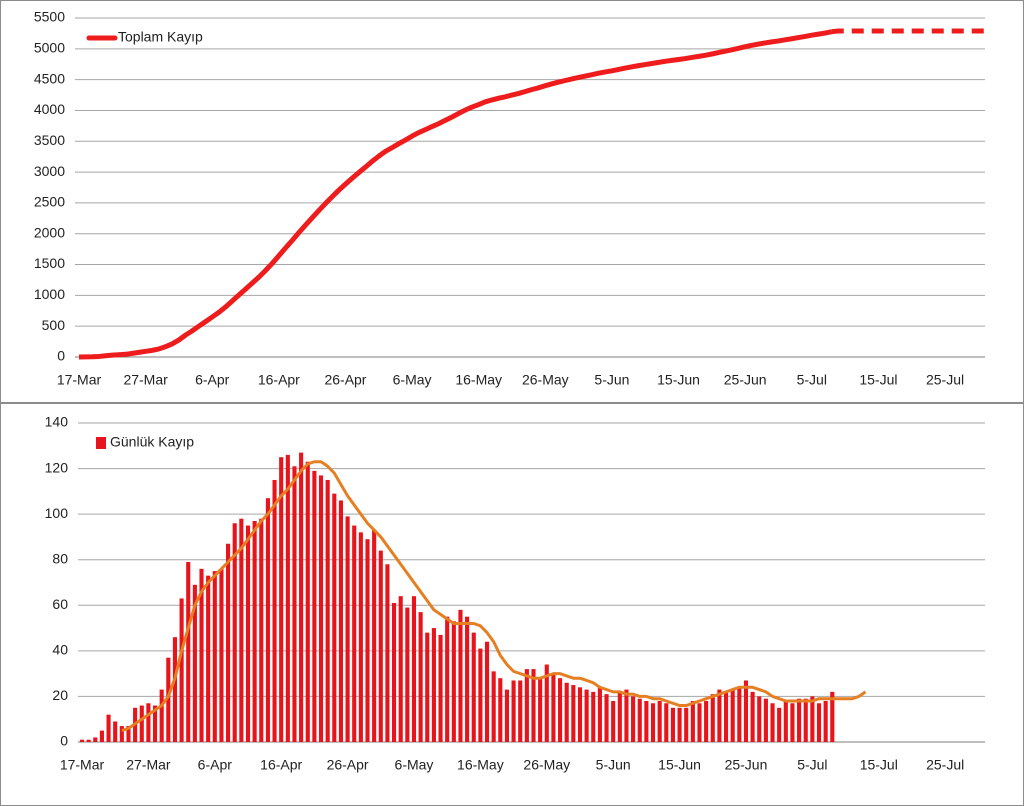 Image resolution: width=1024 pixels, height=806 pixels. I want to click on y-tick-label: 40, so click(60, 650).